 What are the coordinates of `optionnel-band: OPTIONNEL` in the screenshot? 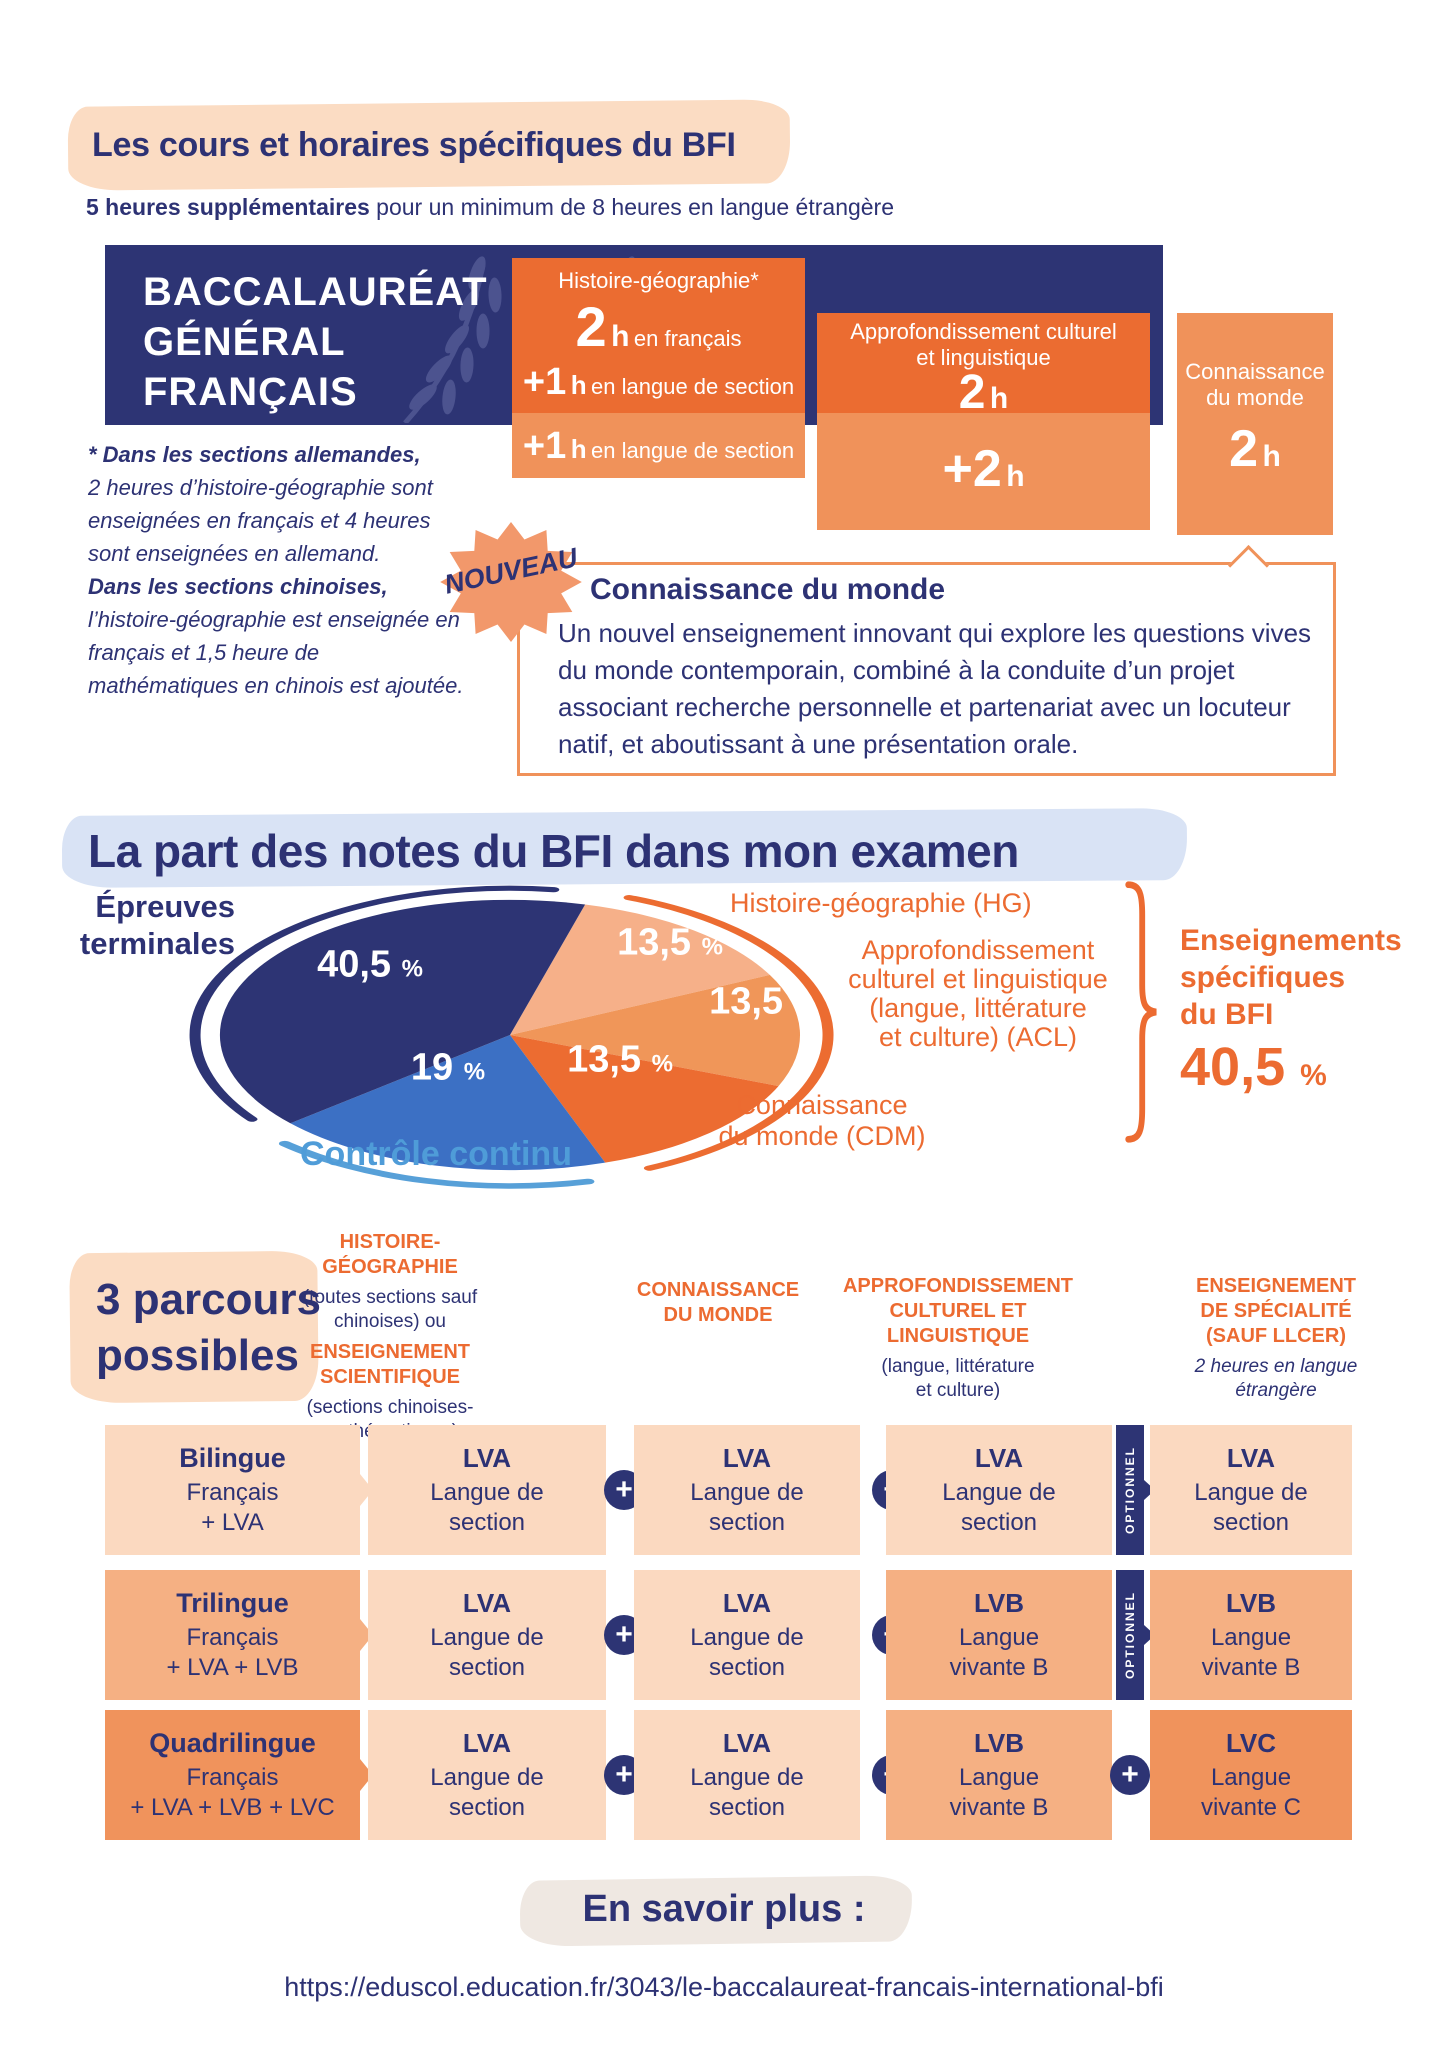 It's located at (1130, 1490).